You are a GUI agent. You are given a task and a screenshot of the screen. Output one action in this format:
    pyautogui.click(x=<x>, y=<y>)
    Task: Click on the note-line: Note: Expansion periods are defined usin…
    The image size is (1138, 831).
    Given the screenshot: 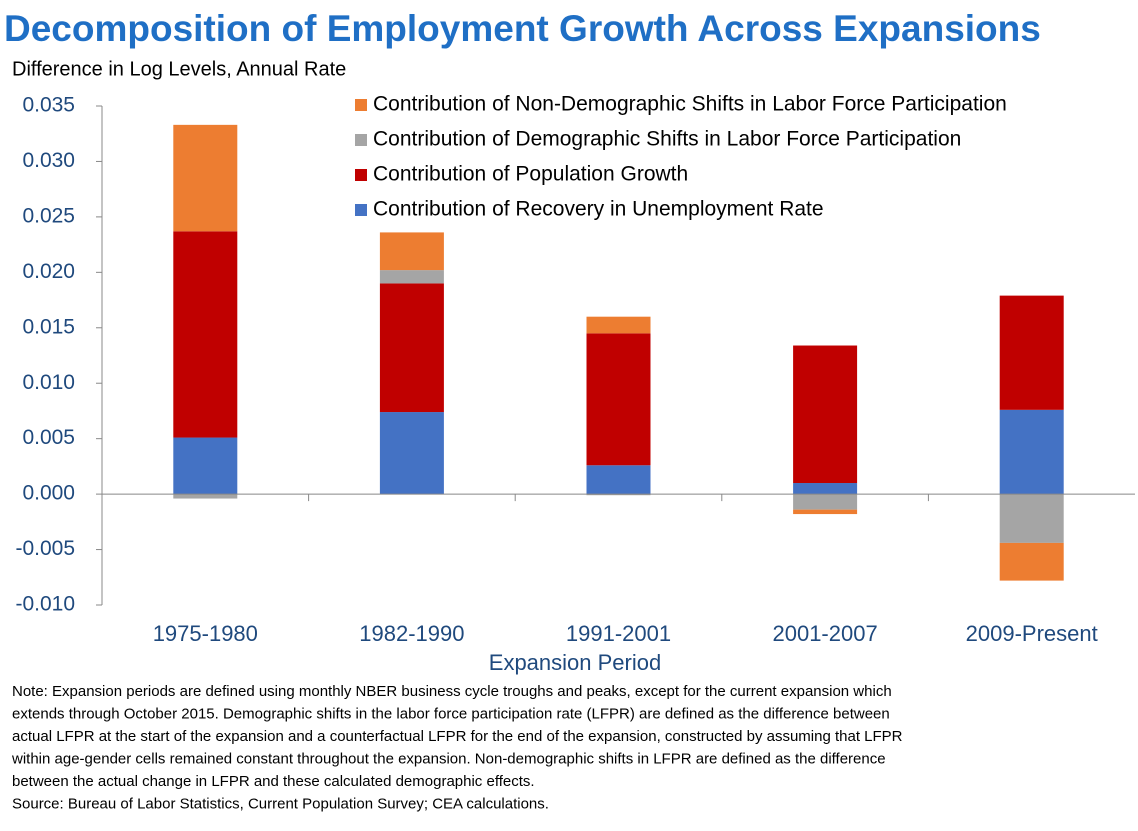 What is the action you would take?
    pyautogui.click(x=452, y=691)
    